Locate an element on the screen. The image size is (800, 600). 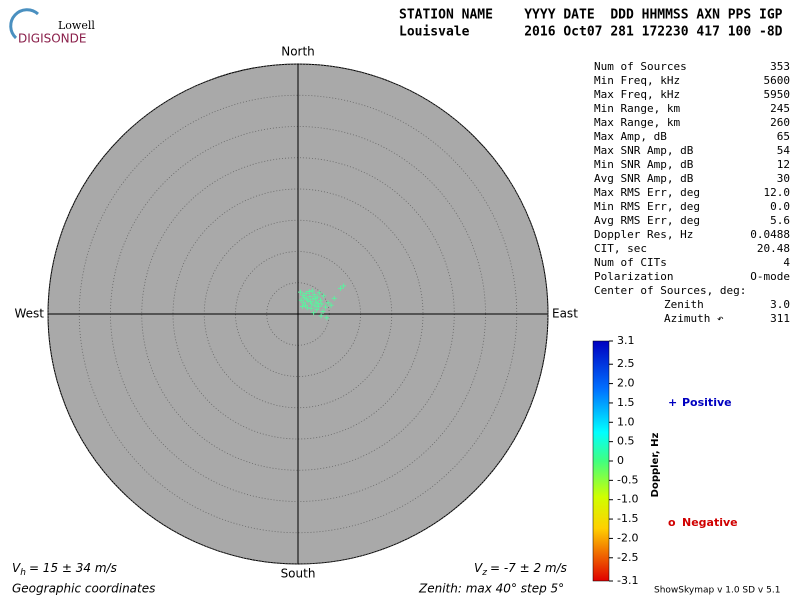
vh-sub: h is located at coordinates (23, 573).